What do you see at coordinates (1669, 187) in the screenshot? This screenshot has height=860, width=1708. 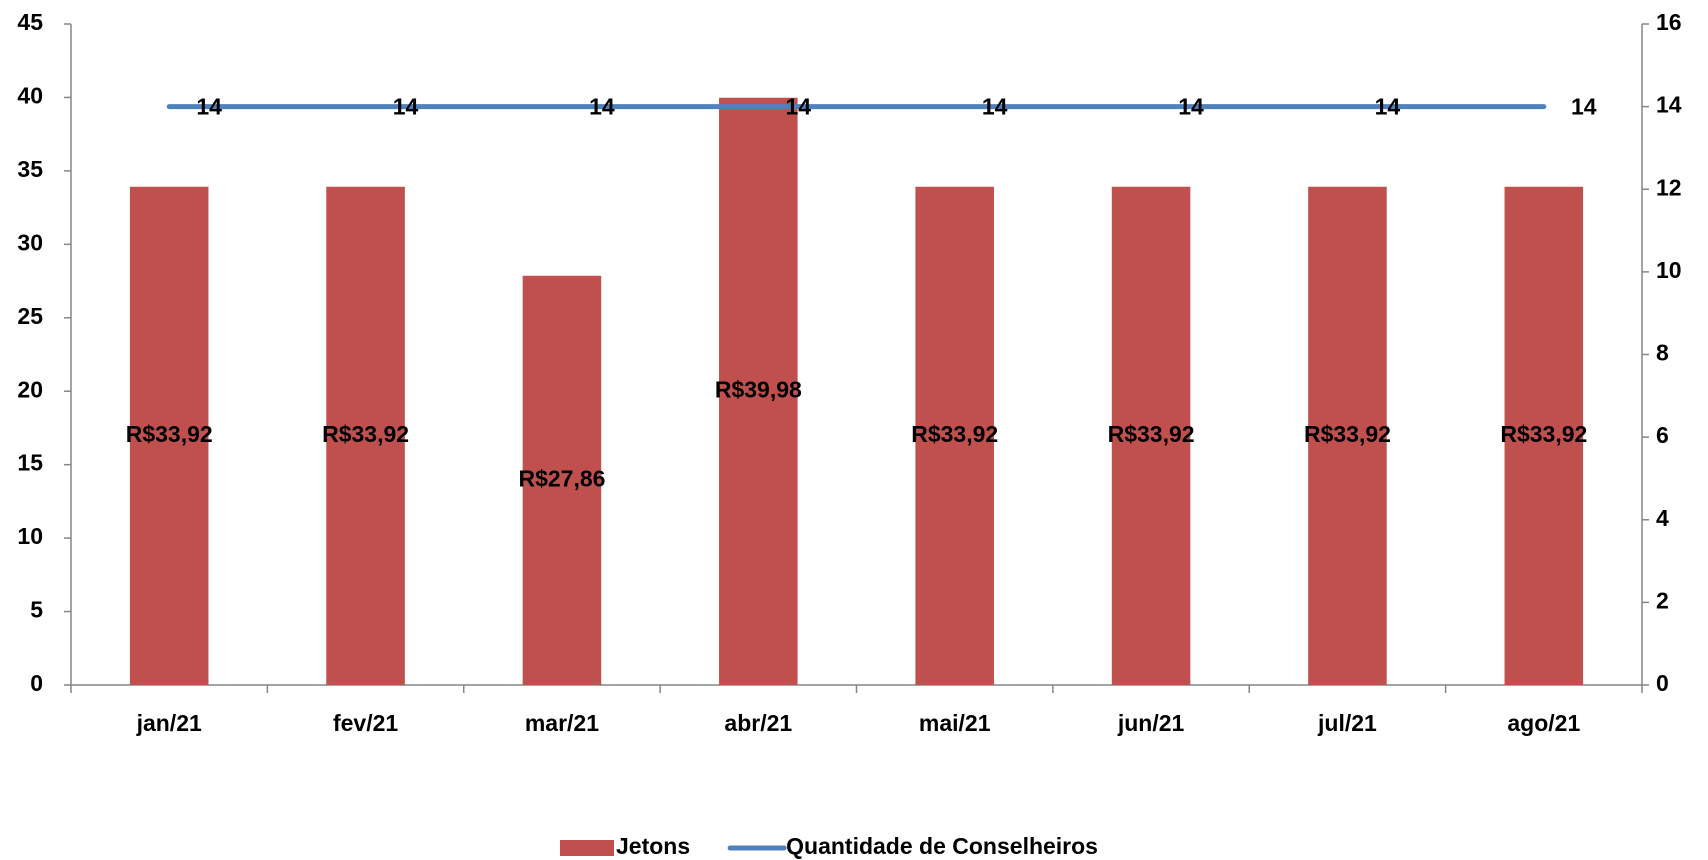 I see `y2-tick-label: 12` at bounding box center [1669, 187].